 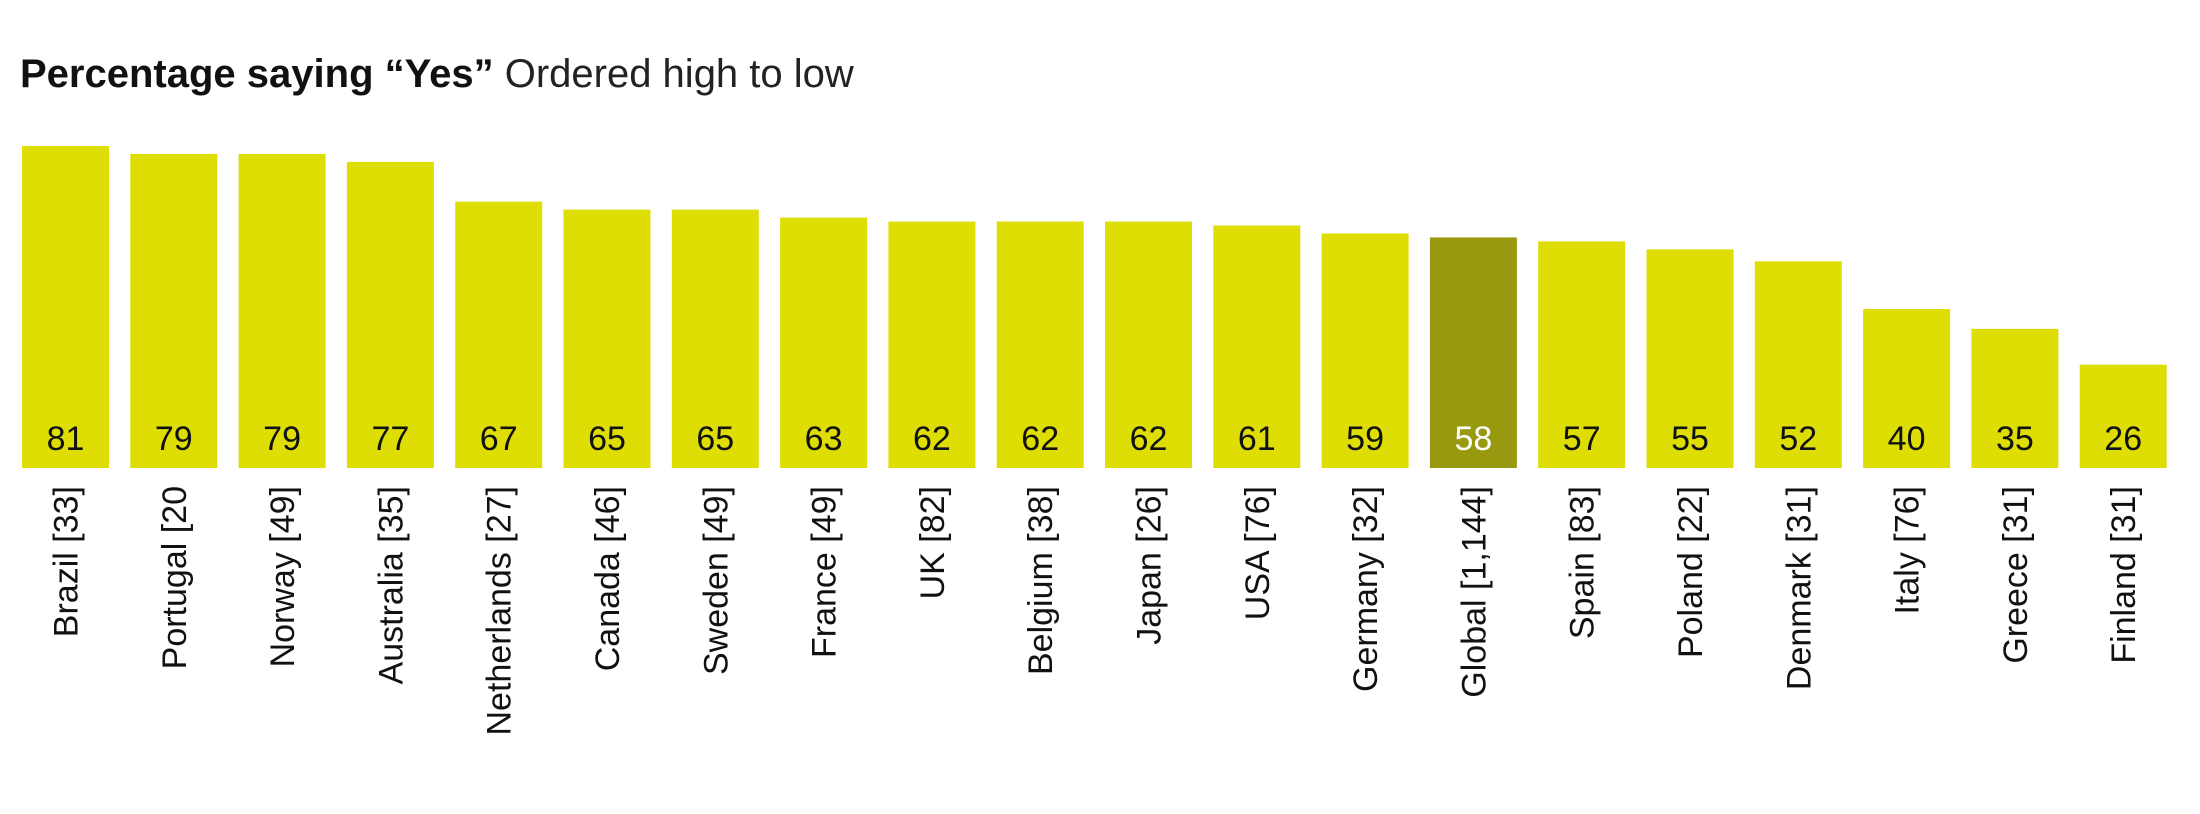 I want to click on category-label-16: Denmark [31], so click(x=1799, y=588).